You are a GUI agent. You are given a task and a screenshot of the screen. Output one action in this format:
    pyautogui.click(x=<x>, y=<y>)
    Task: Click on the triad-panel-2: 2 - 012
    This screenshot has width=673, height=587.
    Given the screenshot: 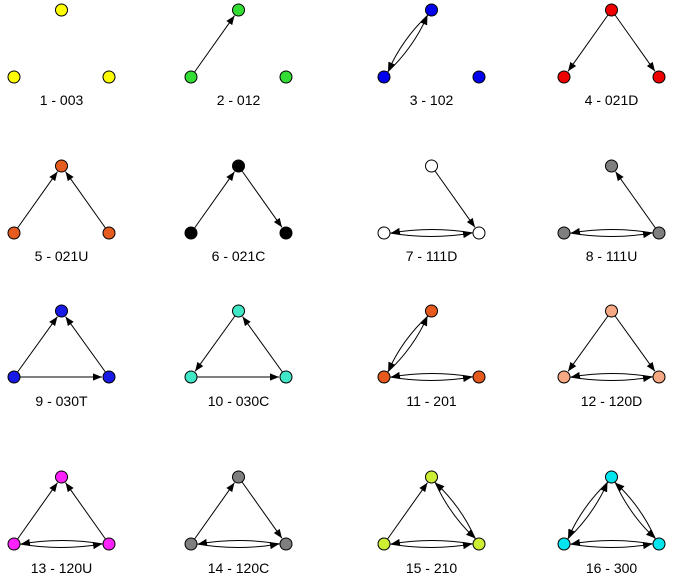 What is the action you would take?
    pyautogui.click(x=238, y=55)
    